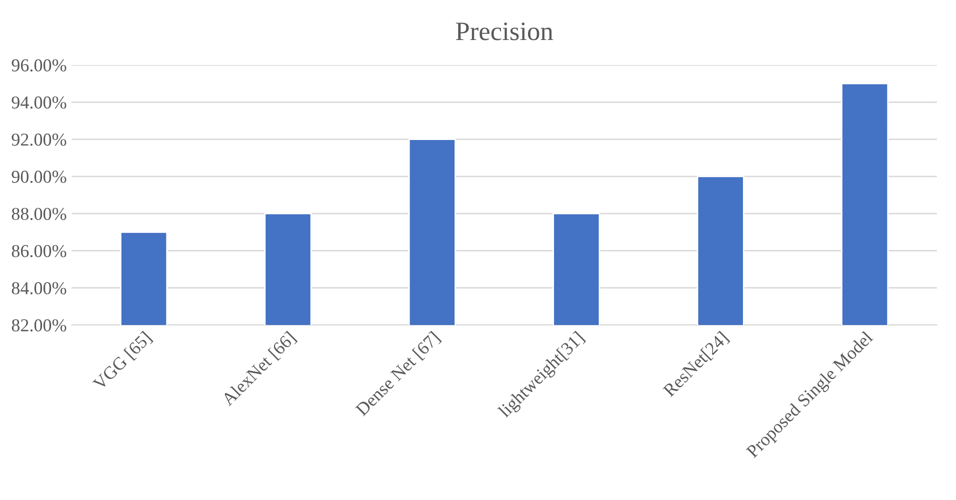 The width and height of the screenshot is (956, 500). Describe the element at coordinates (504, 31) in the screenshot. I see `chart-title: Precision` at that location.